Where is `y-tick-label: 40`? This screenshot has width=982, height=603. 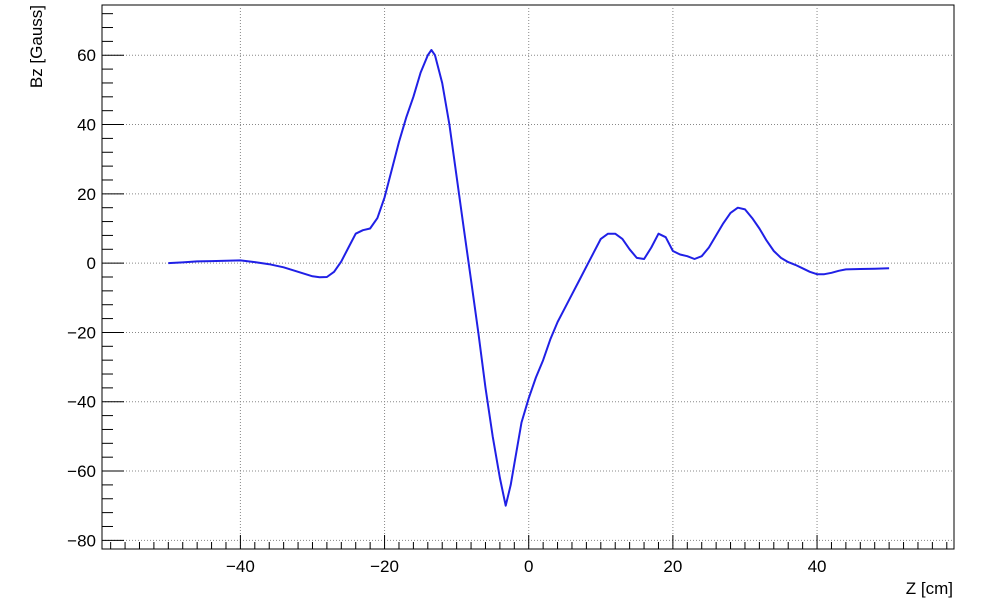
y-tick-label: 40 is located at coordinates (86, 125).